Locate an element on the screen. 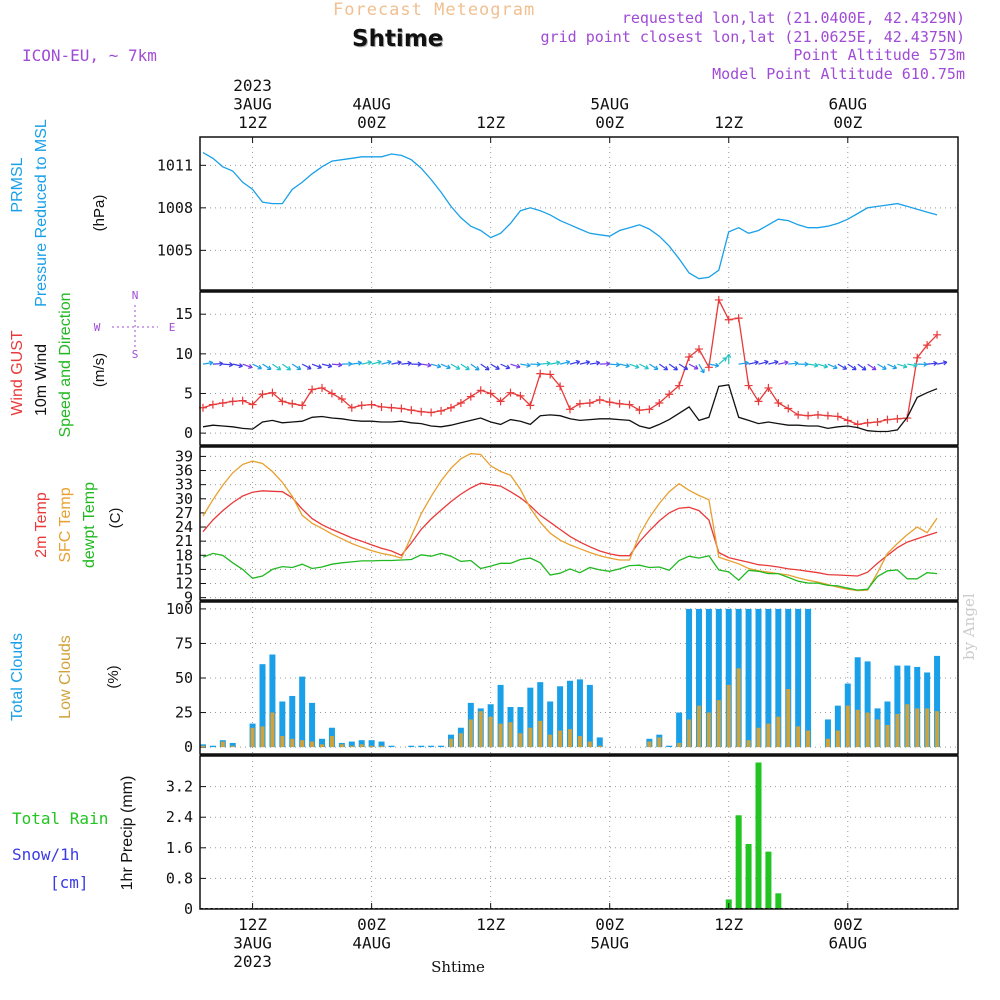 Image resolution: width=1000 pixels, height=1000 pixels. series-10m-wind is located at coordinates (570, 408).